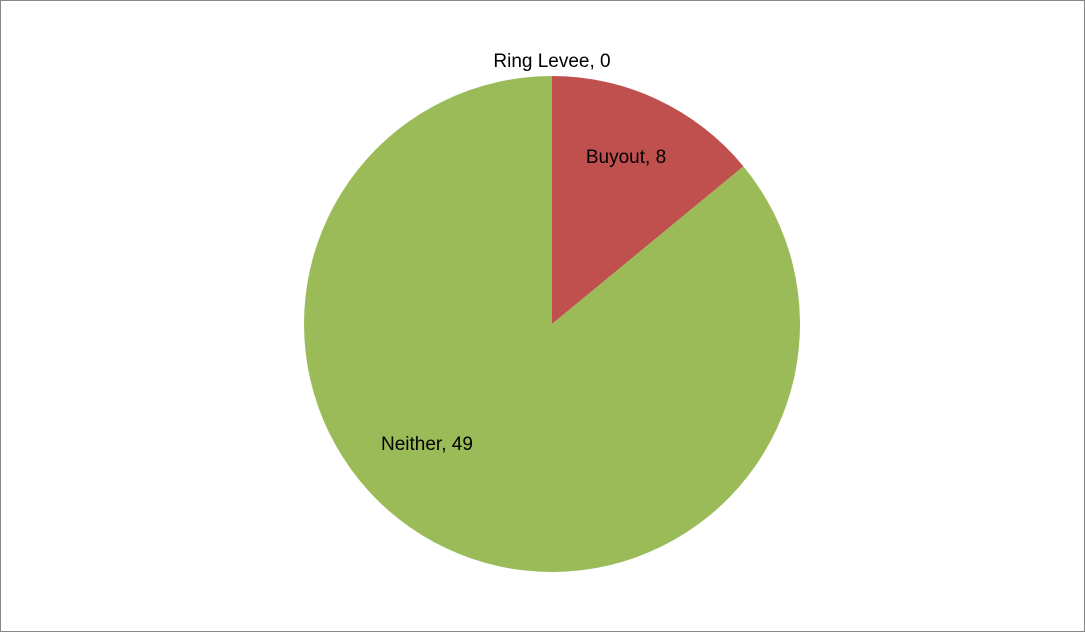  Describe the element at coordinates (427, 444) in the screenshot. I see `data-label-neither: Neither, 49` at that location.